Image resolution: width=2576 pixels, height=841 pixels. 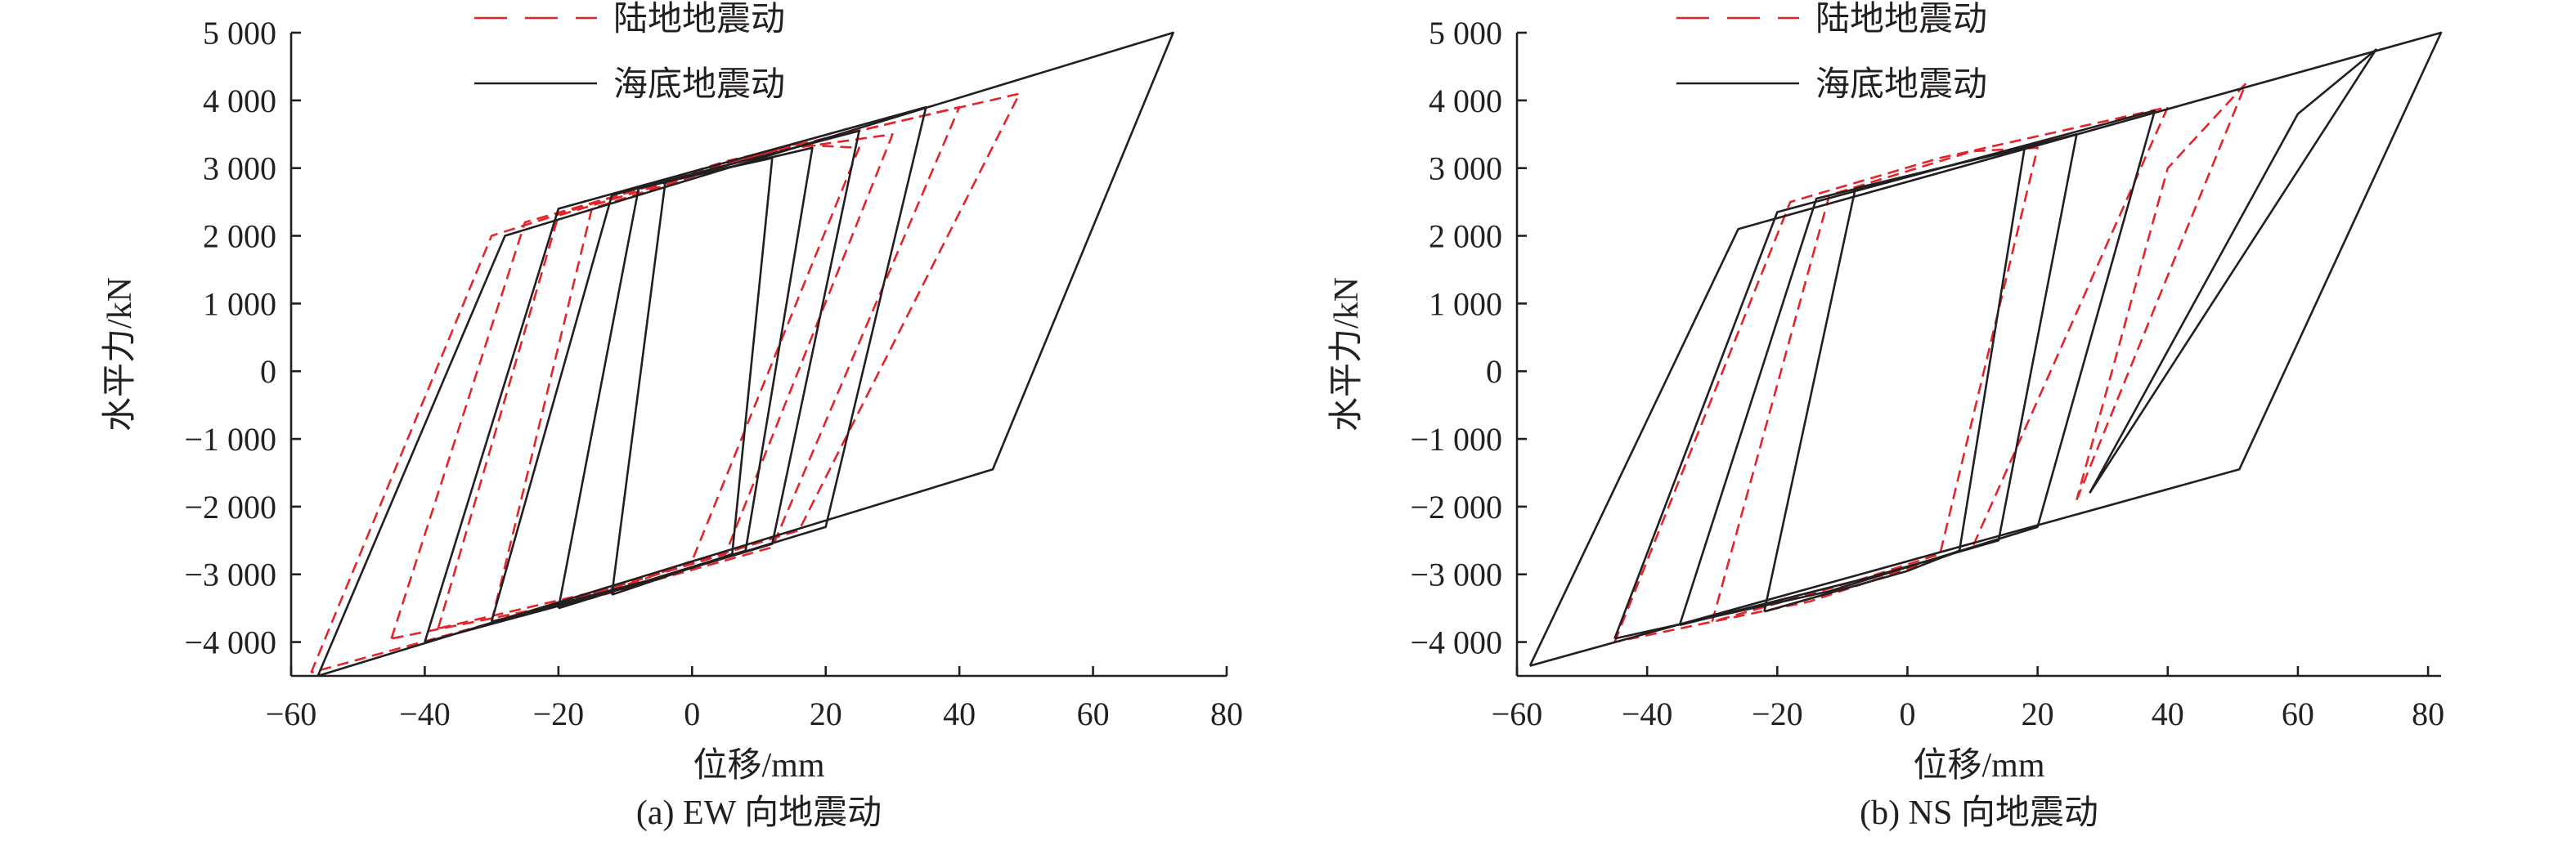 I want to click on subplot-caption: (b) NS 向地震动, so click(x=1979, y=813).